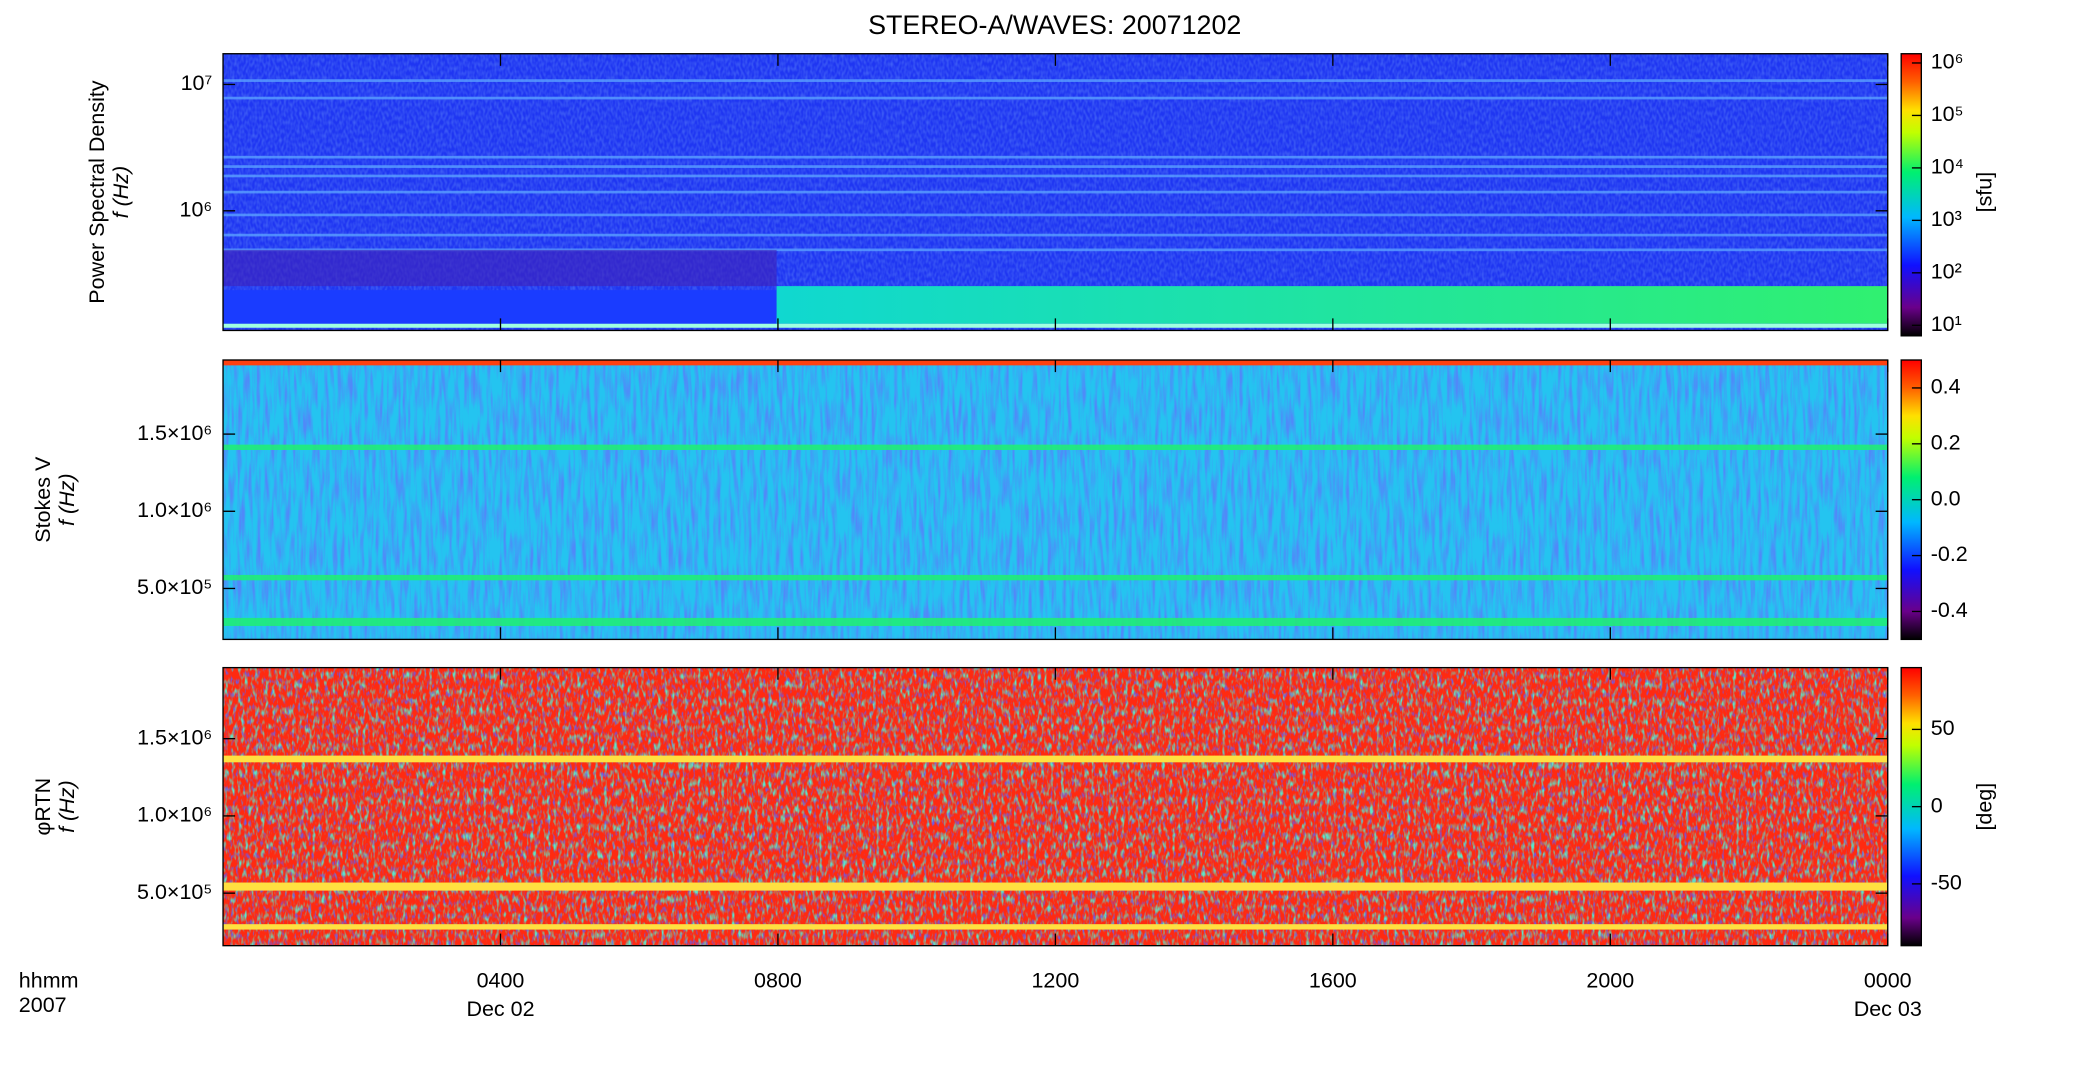  Describe the element at coordinates (49, 981) in the screenshot. I see `x-axis-label: hhmm` at that location.